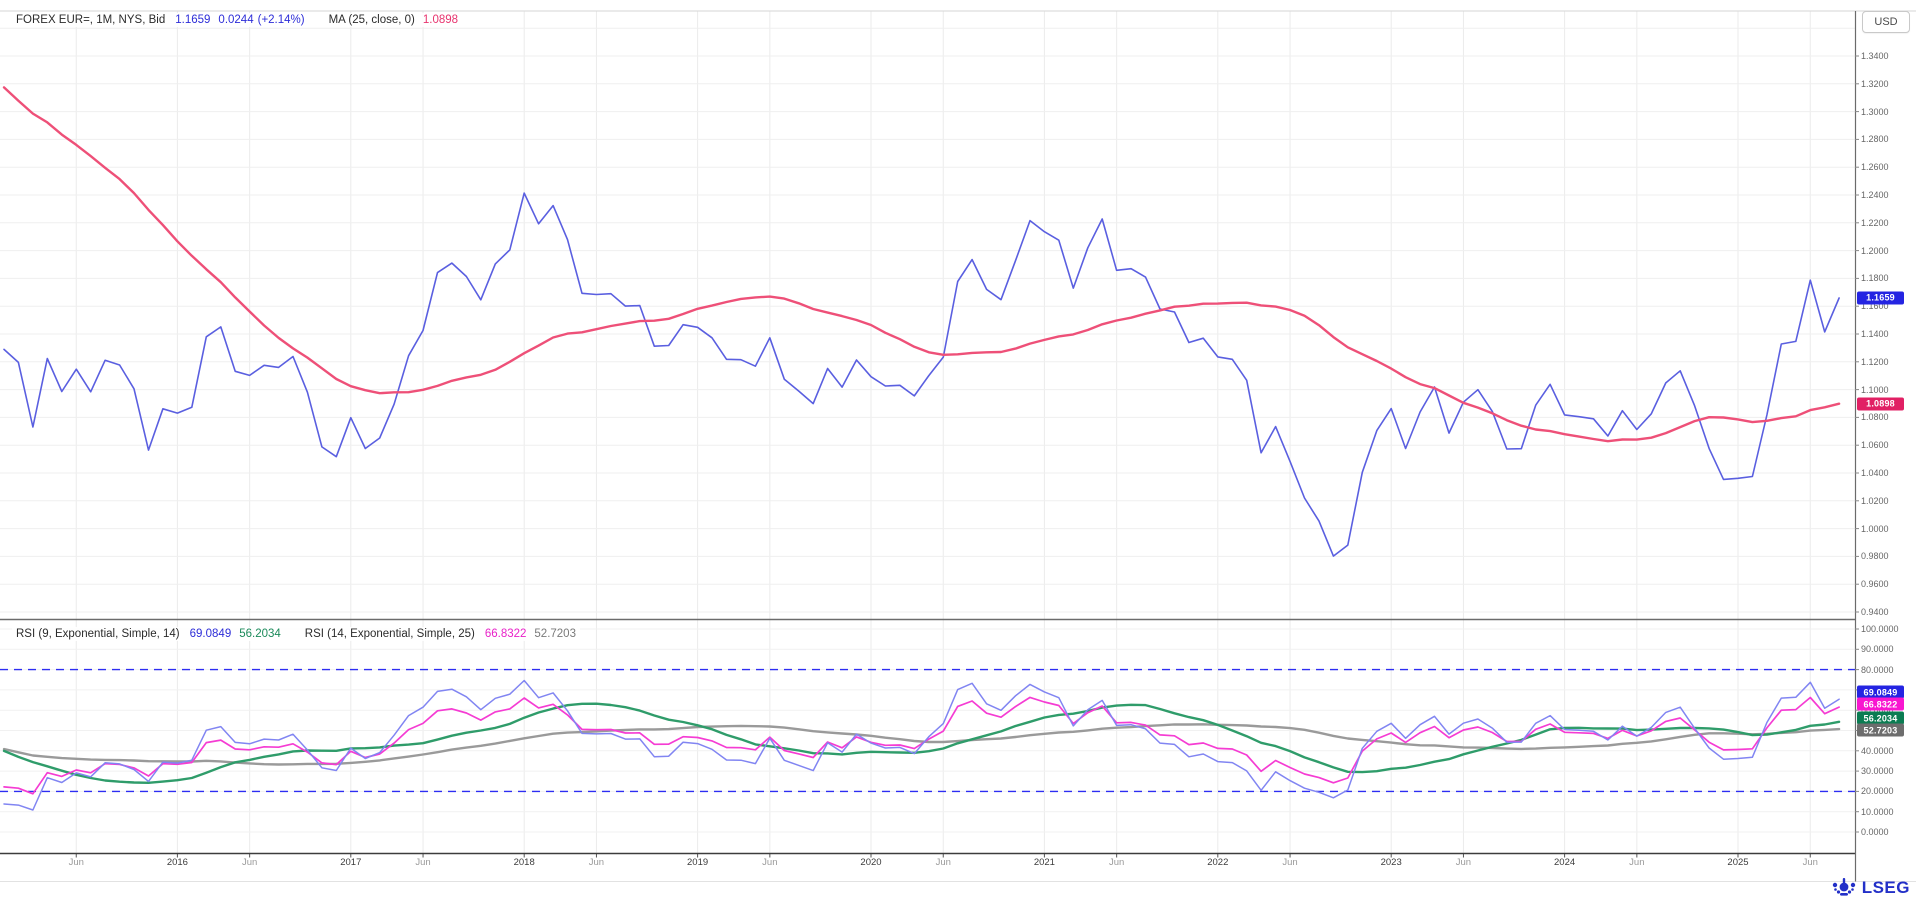 The width and height of the screenshot is (1916, 905). What do you see at coordinates (1875, 111) in the screenshot?
I see `price-axis-tick-label: 1.3000` at bounding box center [1875, 111].